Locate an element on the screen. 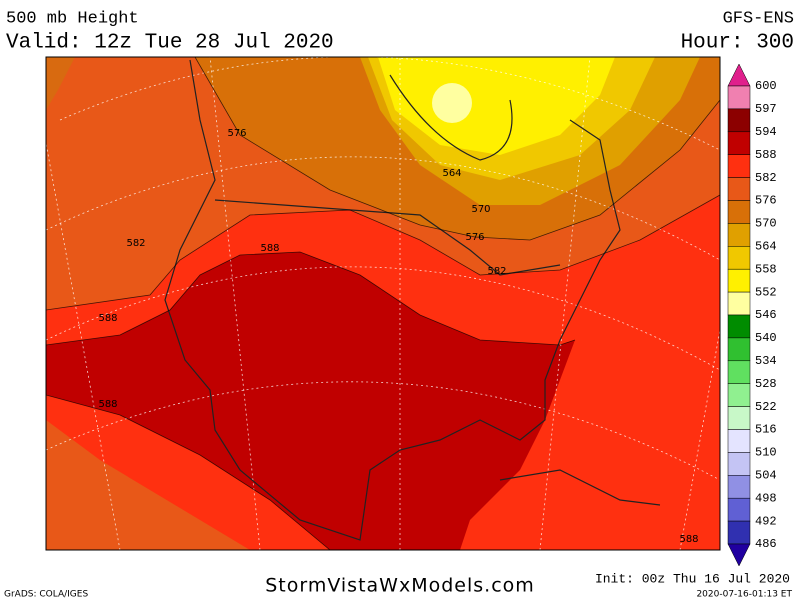 The image size is (800, 600). colorbar-label: 597 is located at coordinates (766, 109).